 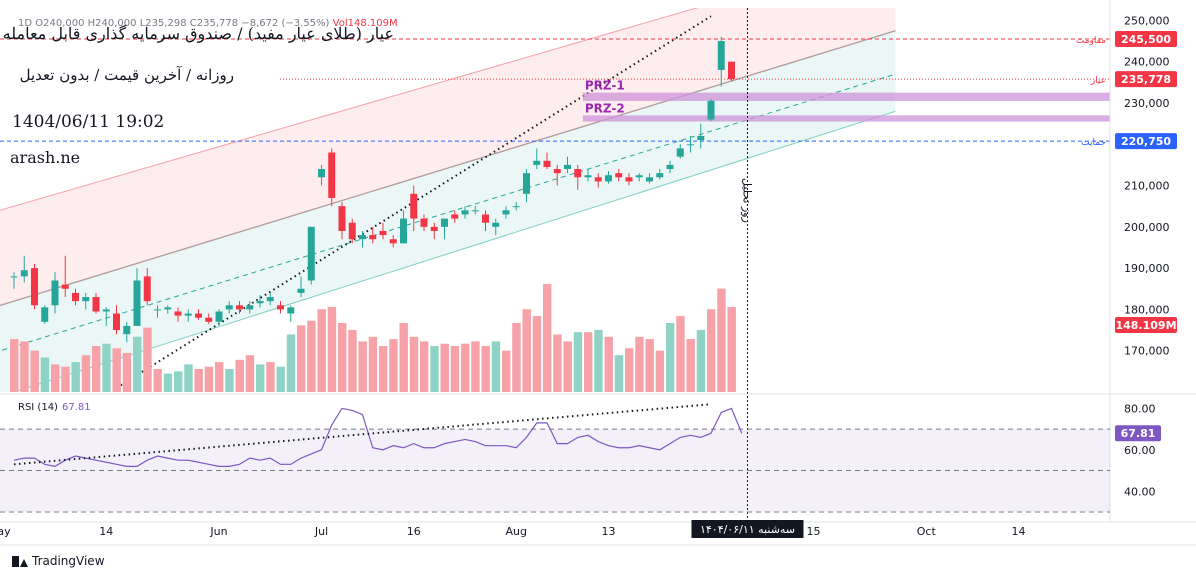 I want to click on x-tick-label: Aug, so click(x=516, y=531).